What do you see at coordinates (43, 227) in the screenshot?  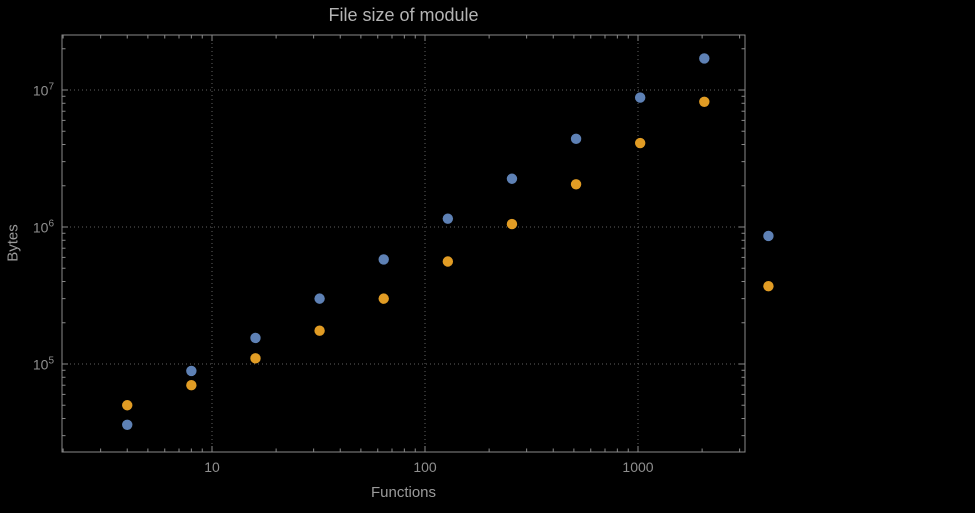 I see `y-tick-label: 10⁶` at bounding box center [43, 227].